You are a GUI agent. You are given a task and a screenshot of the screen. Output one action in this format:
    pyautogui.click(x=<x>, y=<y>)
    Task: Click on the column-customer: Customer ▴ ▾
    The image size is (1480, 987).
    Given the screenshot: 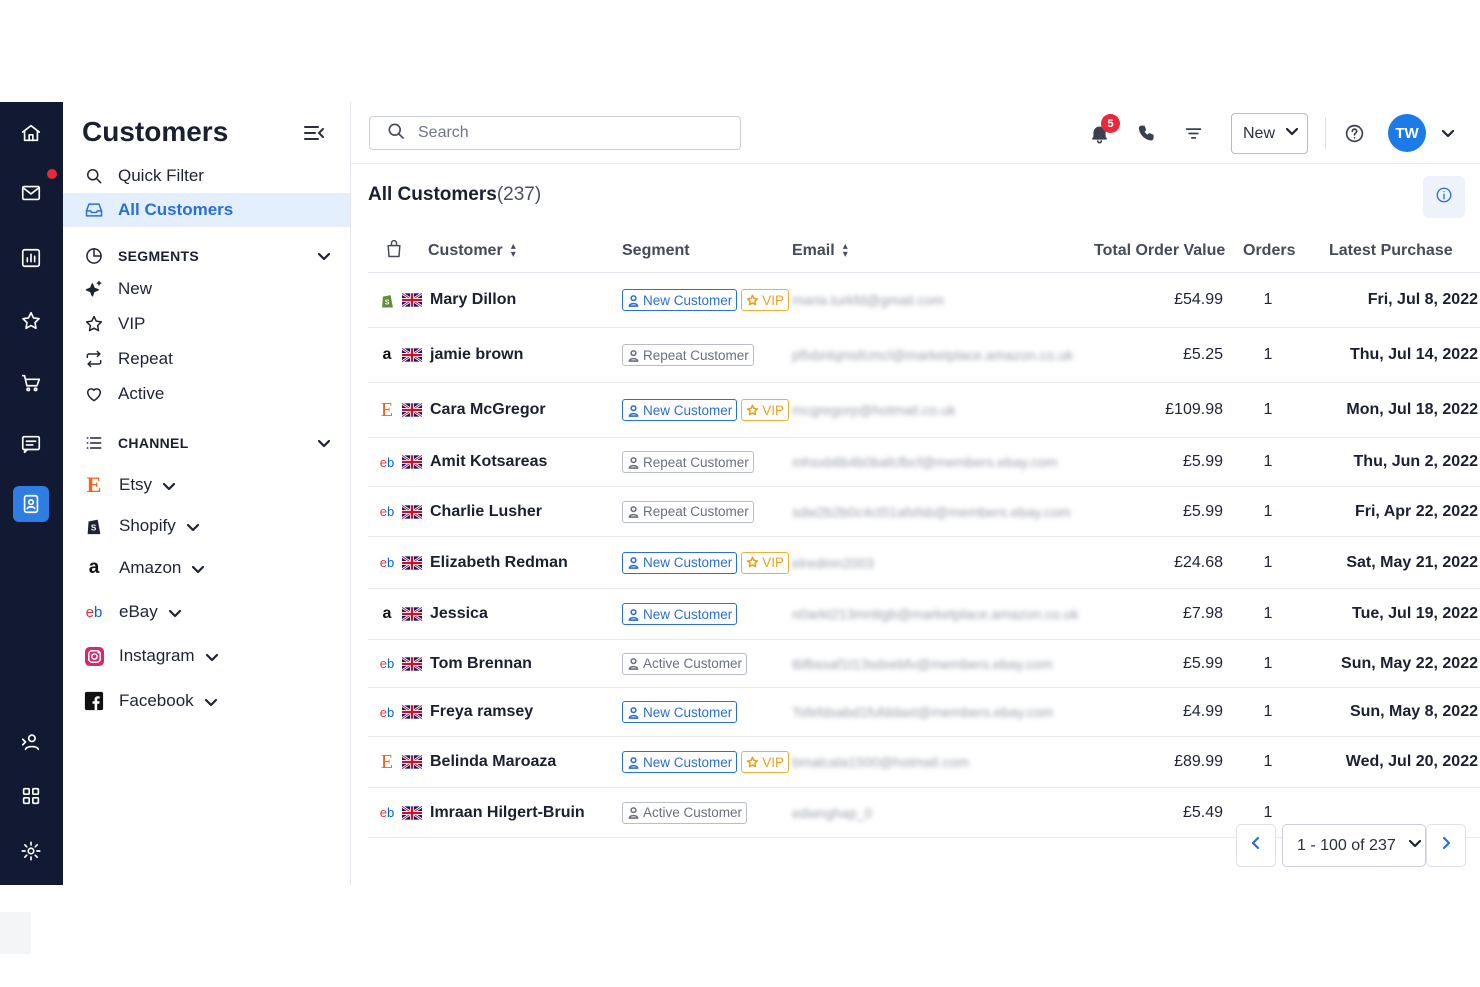 What is the action you would take?
    pyautogui.click(x=472, y=251)
    